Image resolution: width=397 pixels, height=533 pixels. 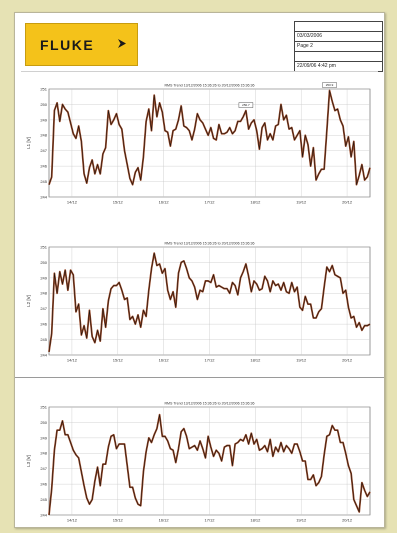 What do you see at coordinates (28, 143) in the screenshot?
I see `y-axis-label: L1 [V]` at bounding box center [28, 143].